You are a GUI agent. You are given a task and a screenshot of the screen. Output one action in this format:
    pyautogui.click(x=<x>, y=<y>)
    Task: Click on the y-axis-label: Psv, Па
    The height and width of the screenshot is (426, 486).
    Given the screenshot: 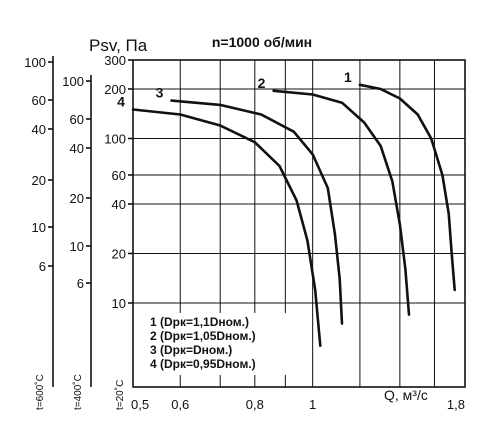 What is the action you would take?
    pyautogui.click(x=118, y=45)
    